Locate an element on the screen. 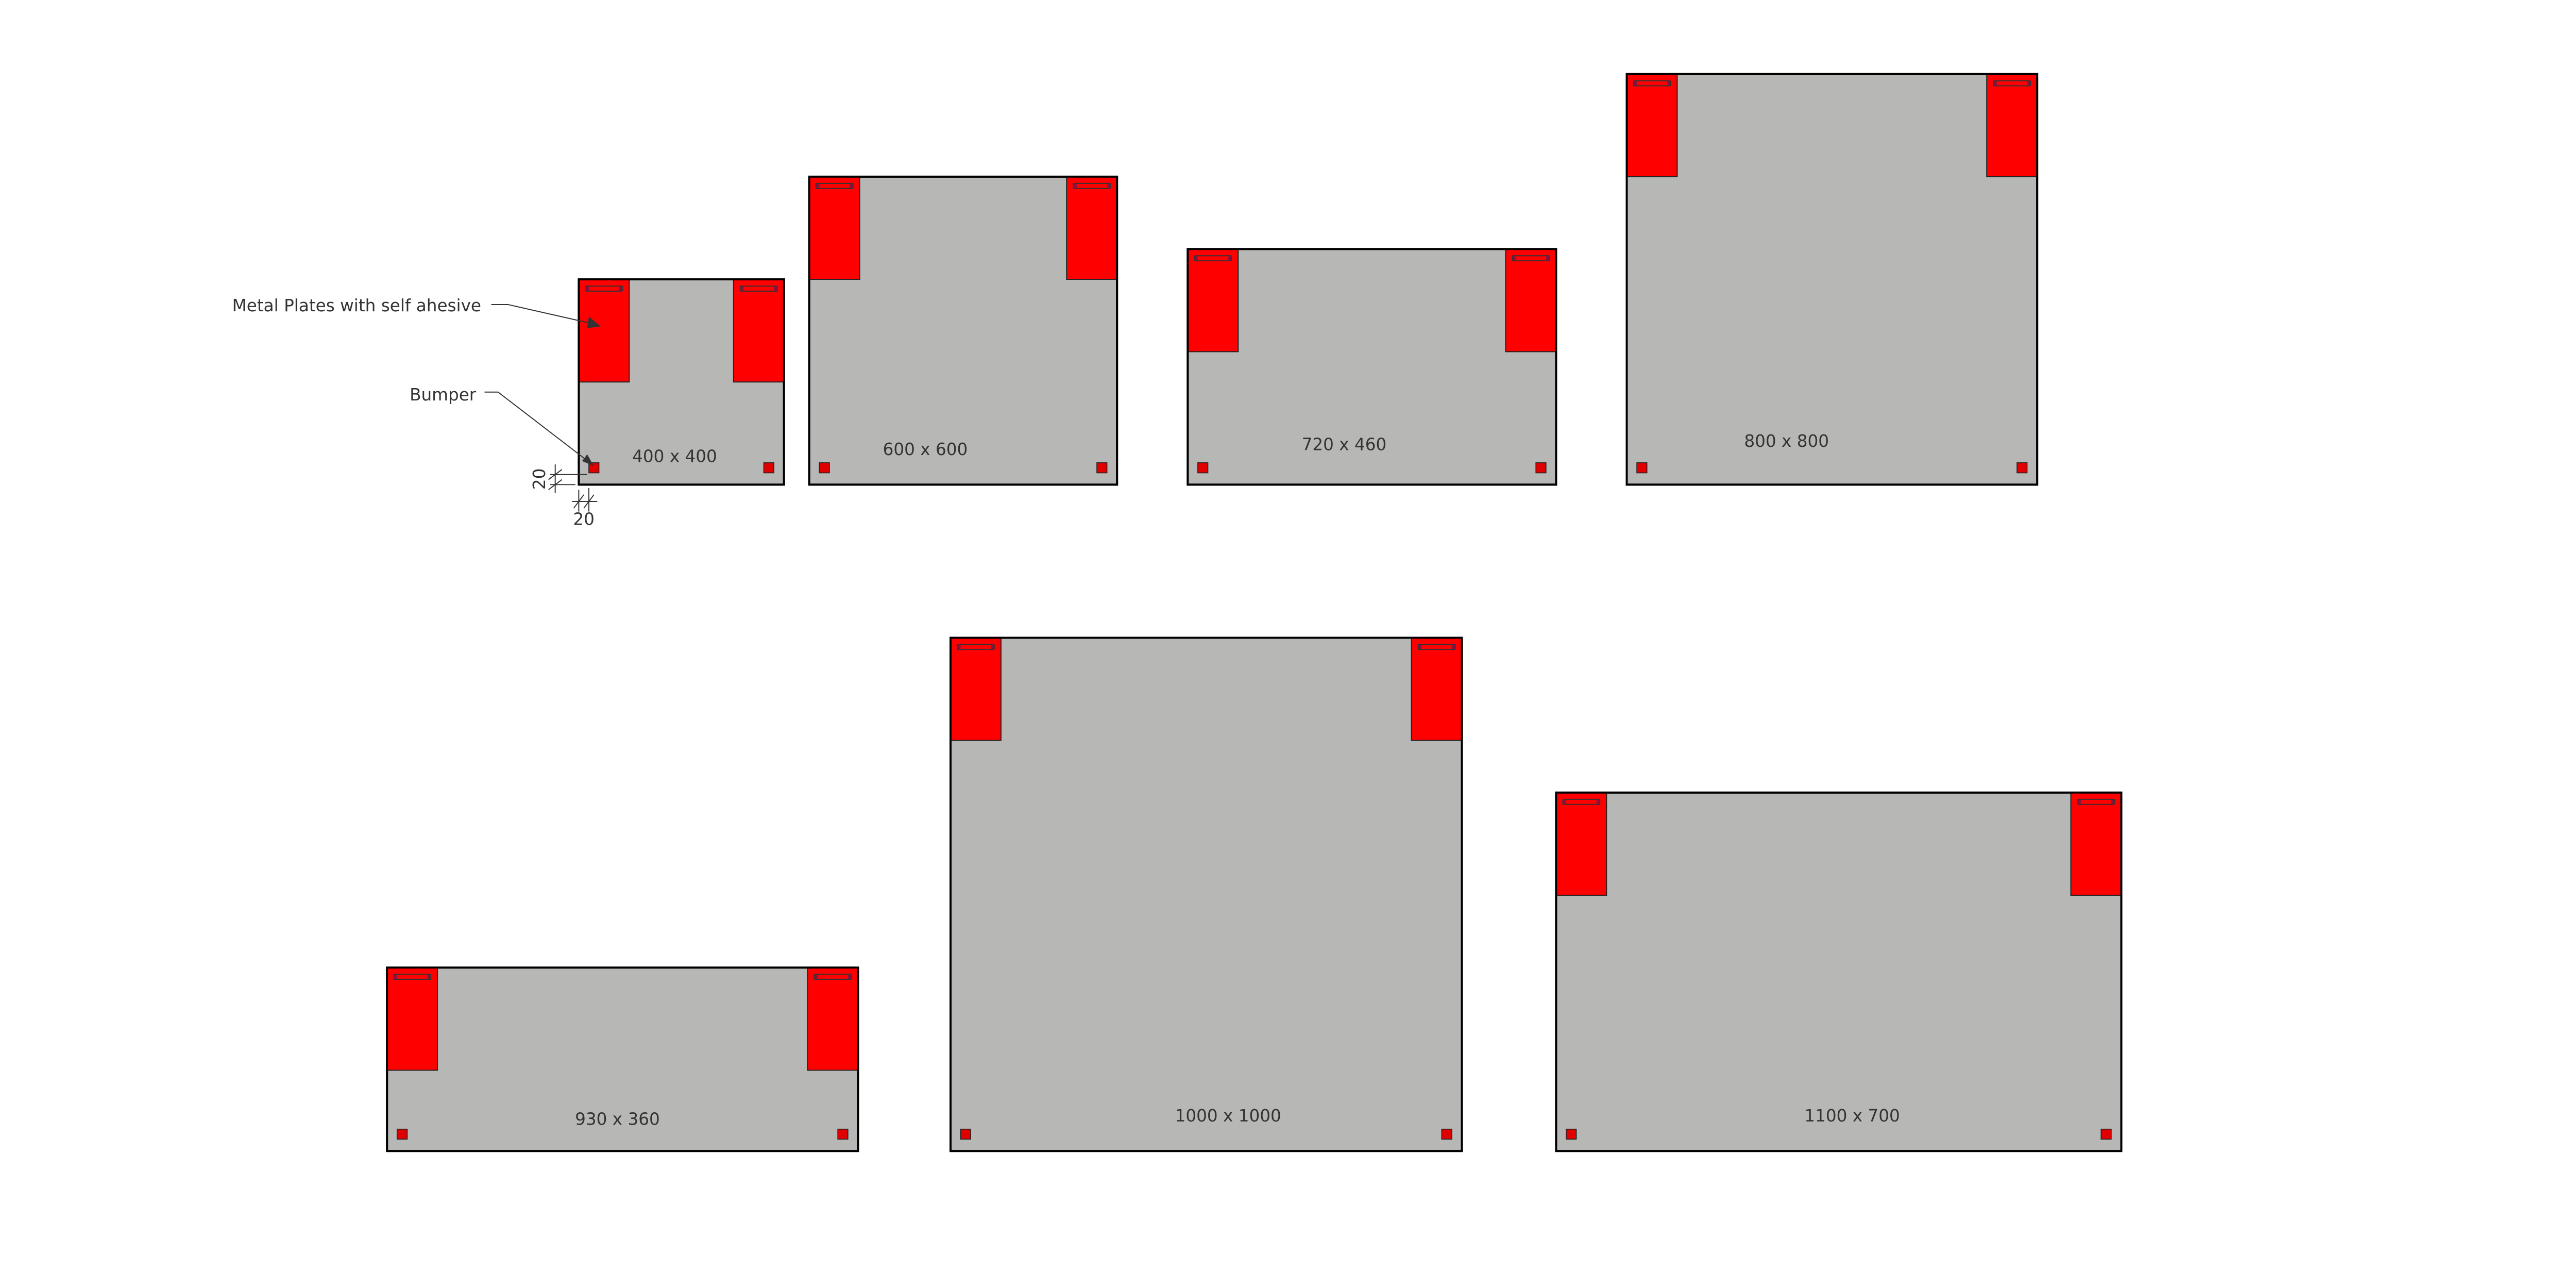 The height and width of the screenshot is (1273, 2576). dimension-horizontal: 20 is located at coordinates (585, 508).